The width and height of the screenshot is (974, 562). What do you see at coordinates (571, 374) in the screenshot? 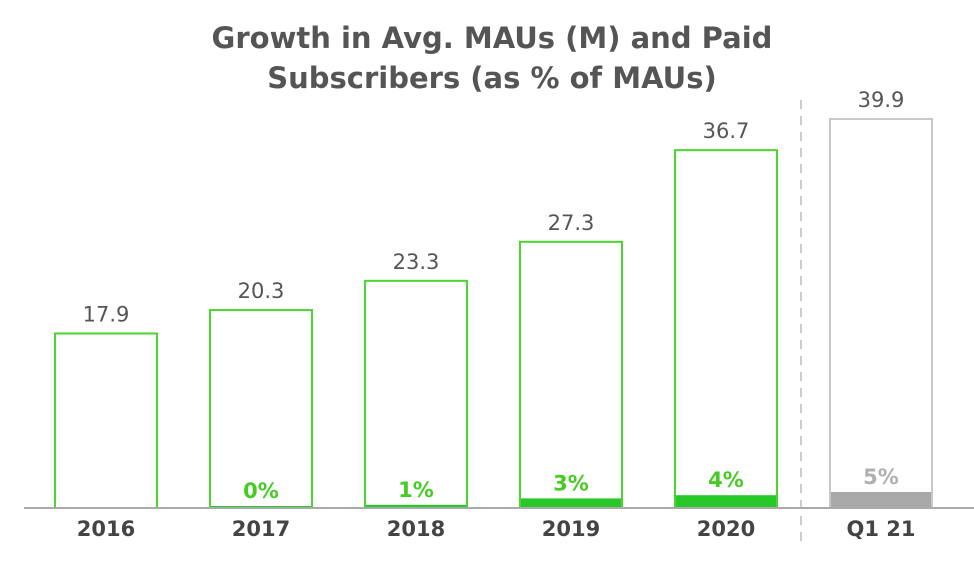
I see `mau-bar-2019` at bounding box center [571, 374].